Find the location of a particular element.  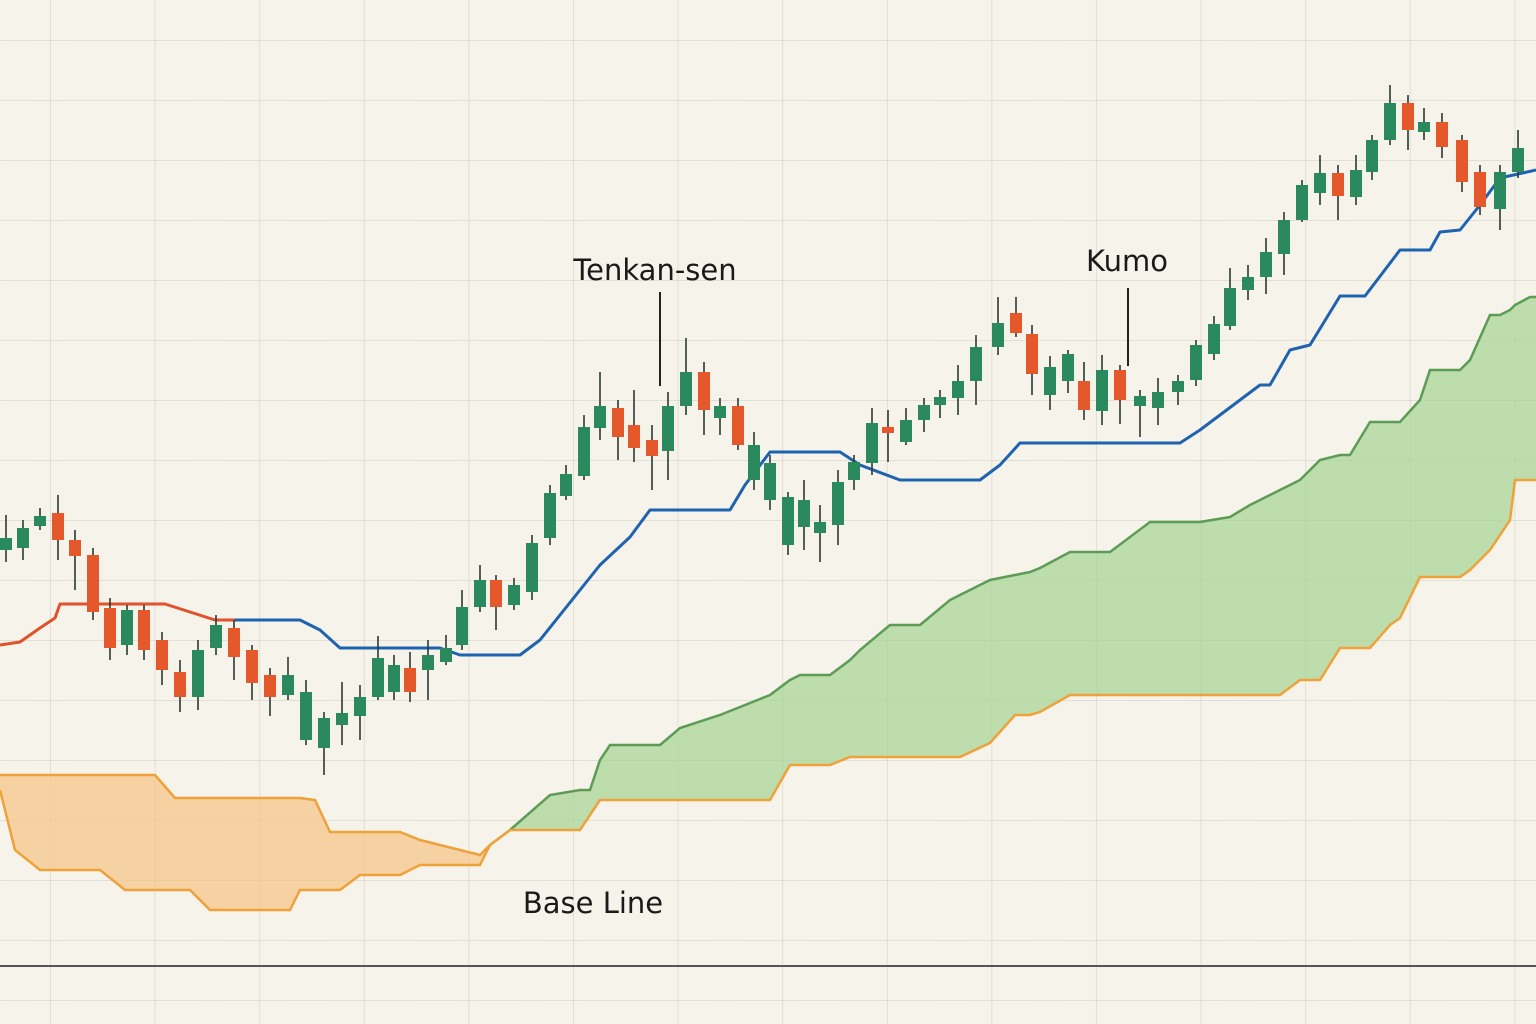

span-a-line is located at coordinates (246, 850).